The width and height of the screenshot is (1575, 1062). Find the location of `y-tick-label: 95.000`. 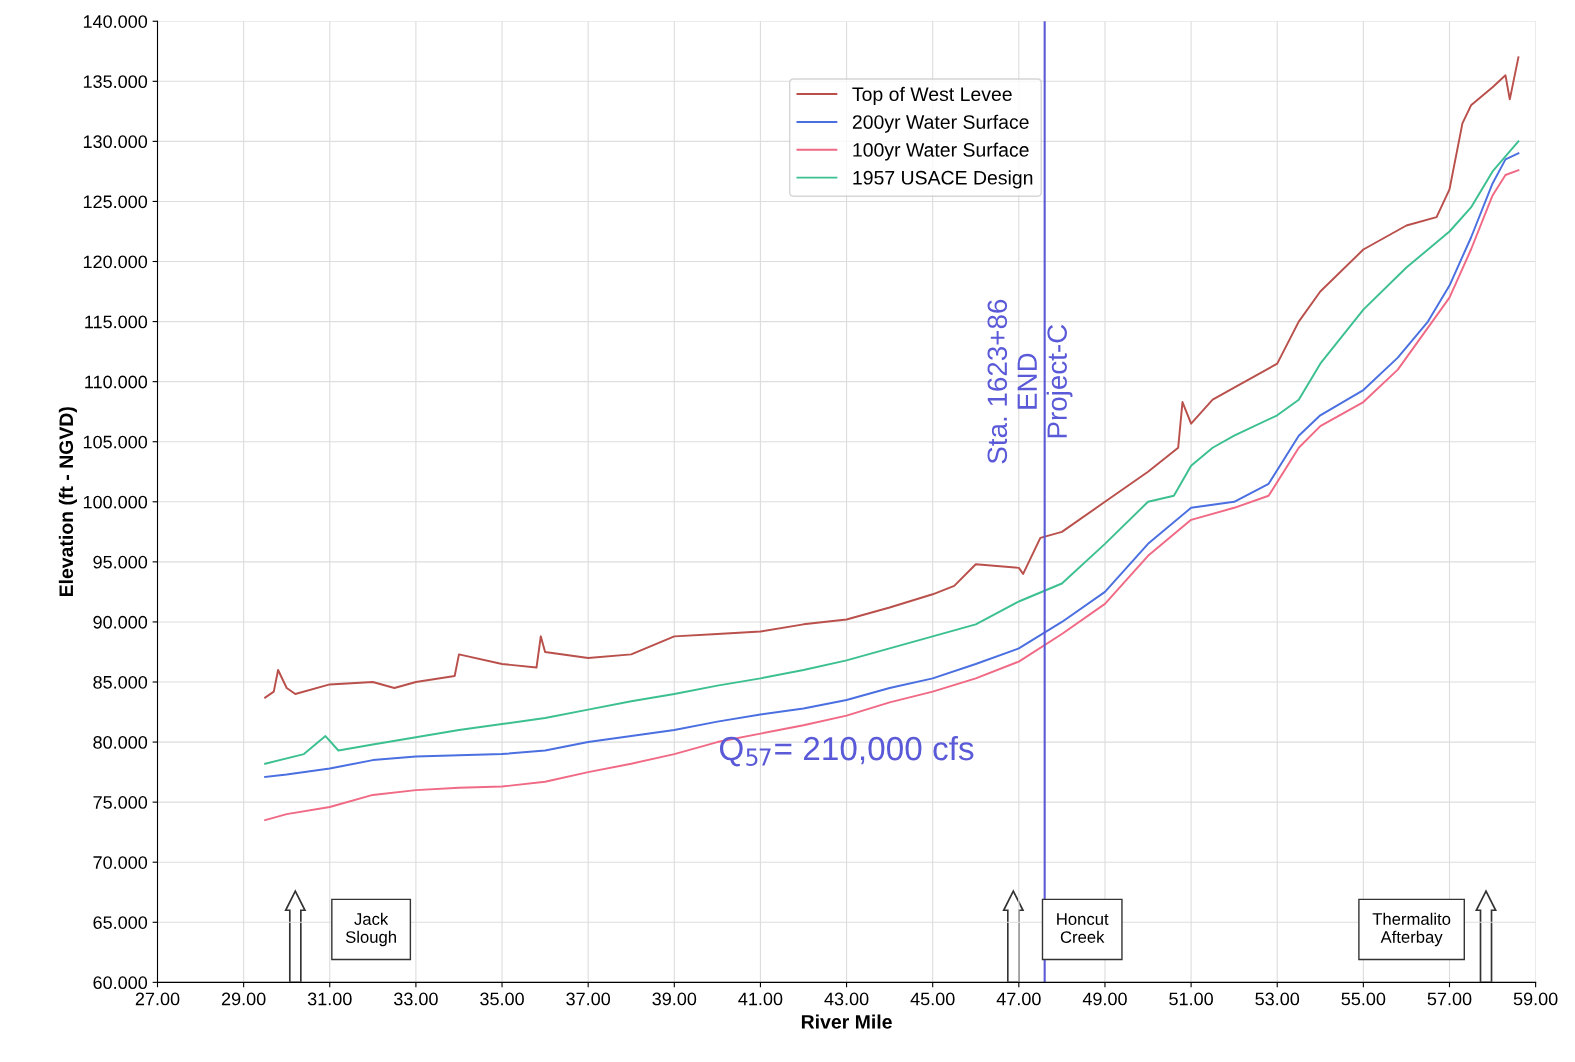

y-tick-label: 95.000 is located at coordinates (120, 562).